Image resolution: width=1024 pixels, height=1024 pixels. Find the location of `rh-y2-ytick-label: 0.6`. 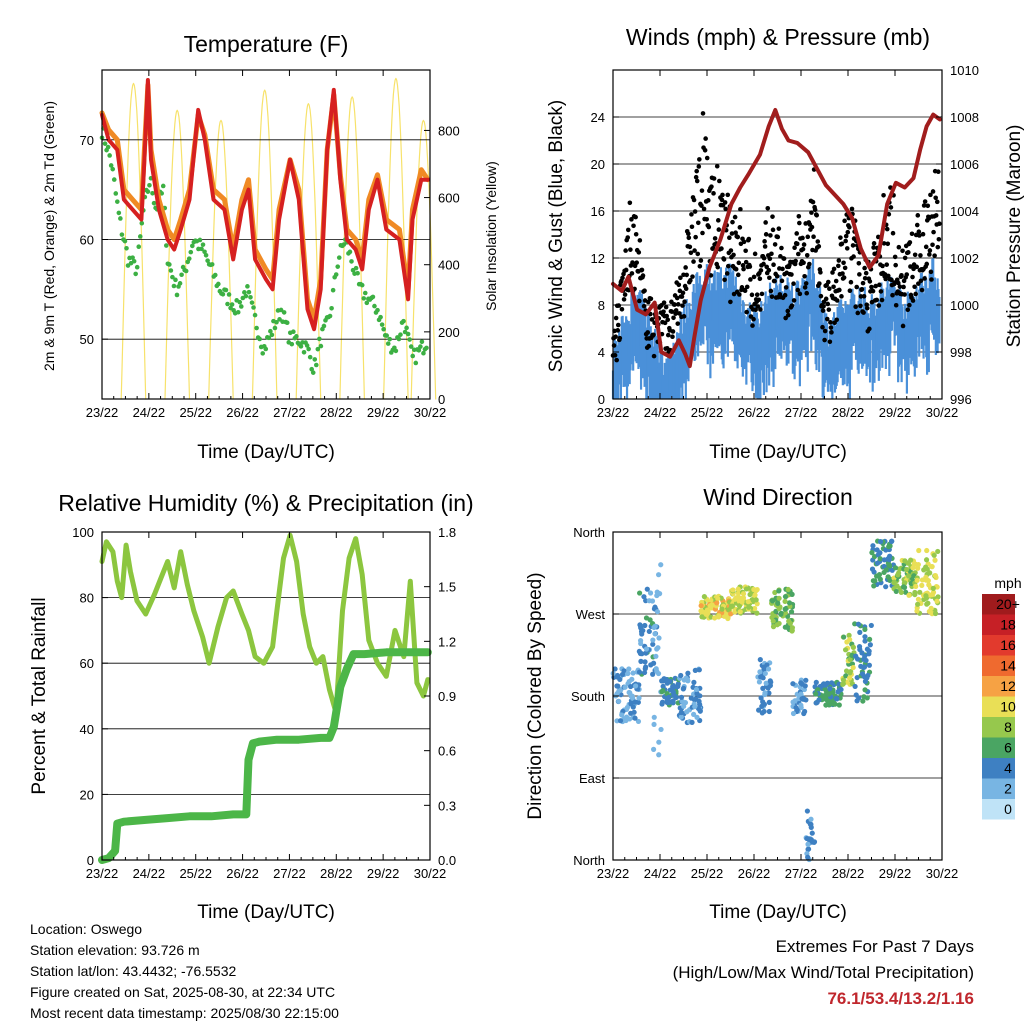

rh-y2-ytick-label: 0.6 is located at coordinates (447, 751).